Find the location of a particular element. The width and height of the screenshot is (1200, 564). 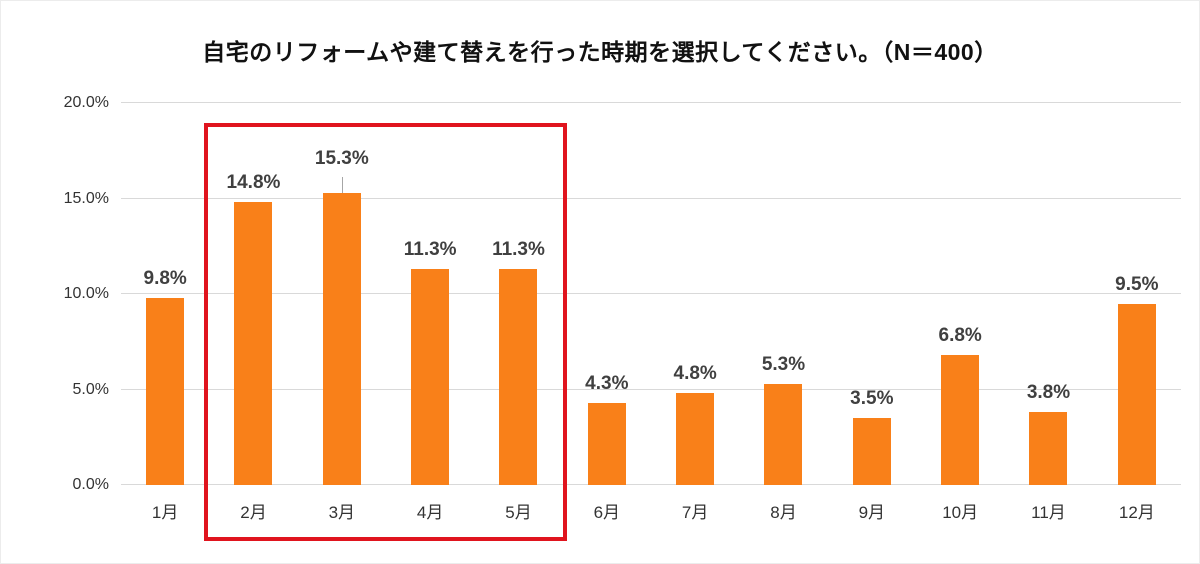

bar-slot: 3.8% is located at coordinates (1048, 294).